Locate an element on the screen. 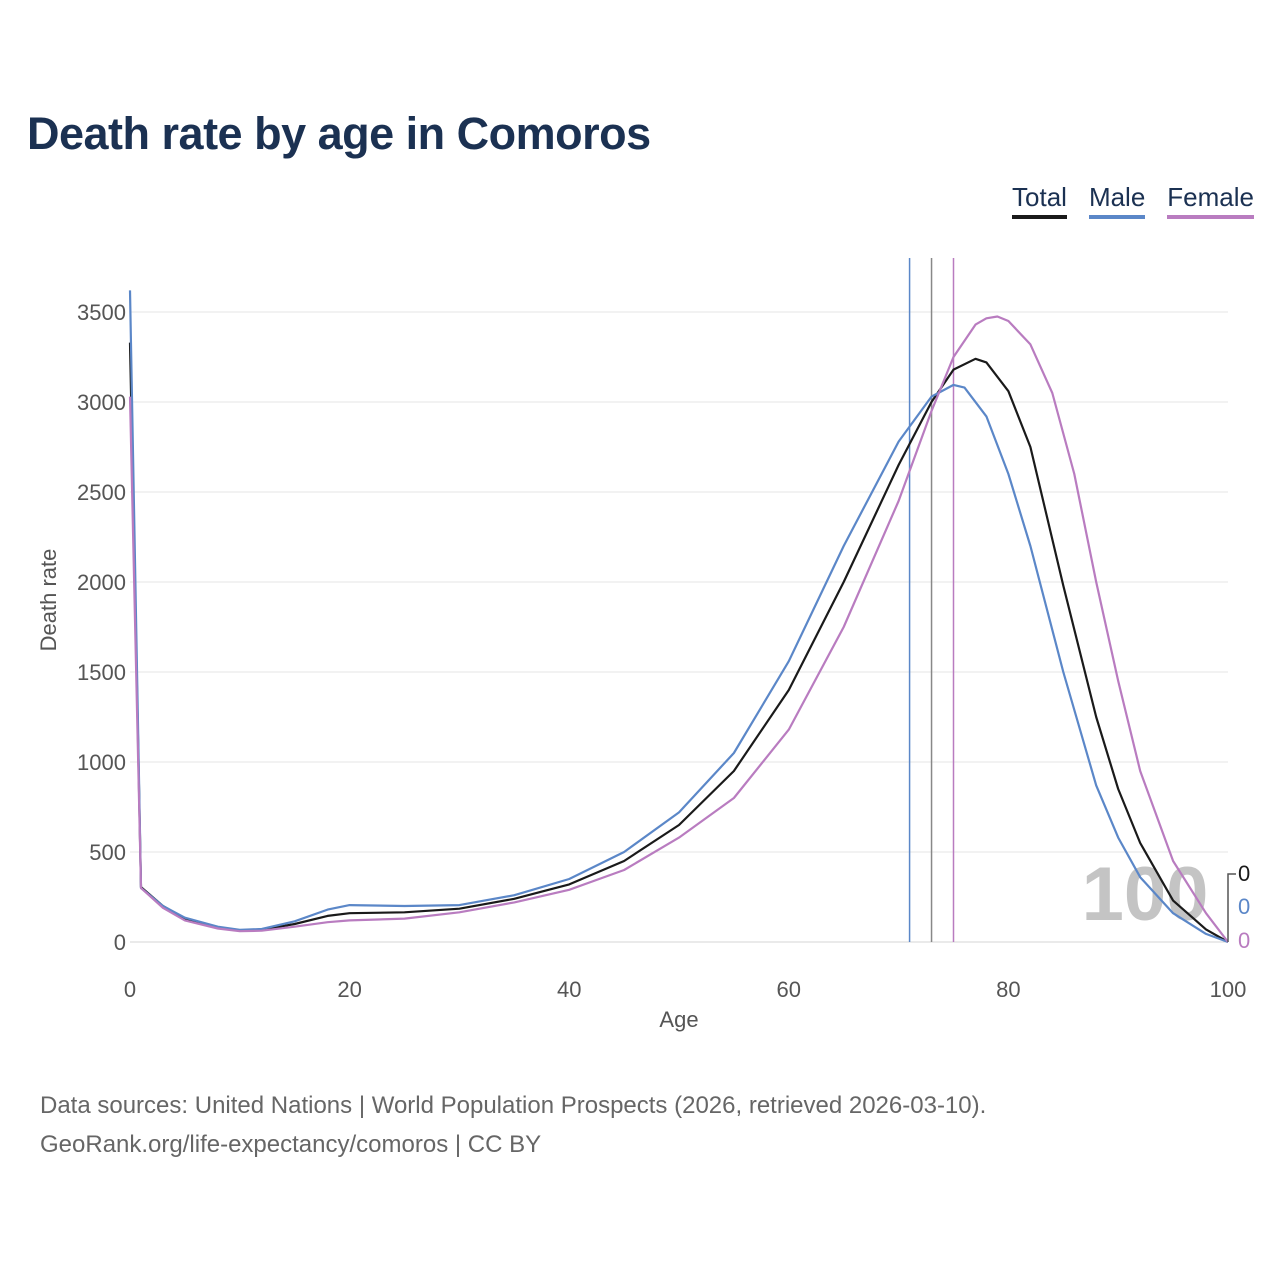 Image resolution: width=1280 pixels, height=1280 pixels. end-label-bracket is located at coordinates (1231, 907).